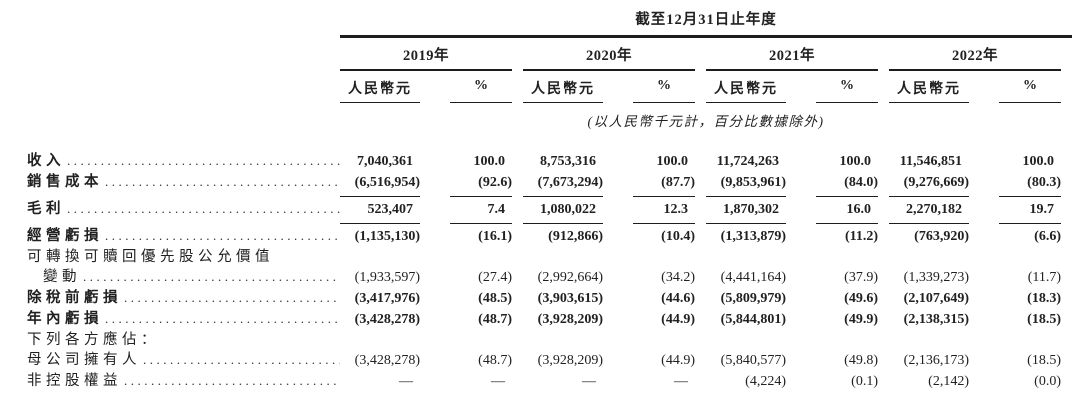 Image resolution: width=1080 pixels, height=404 pixels. What do you see at coordinates (861, 360) in the screenshot?
I see `value-cell: (49.8)` at bounding box center [861, 360].